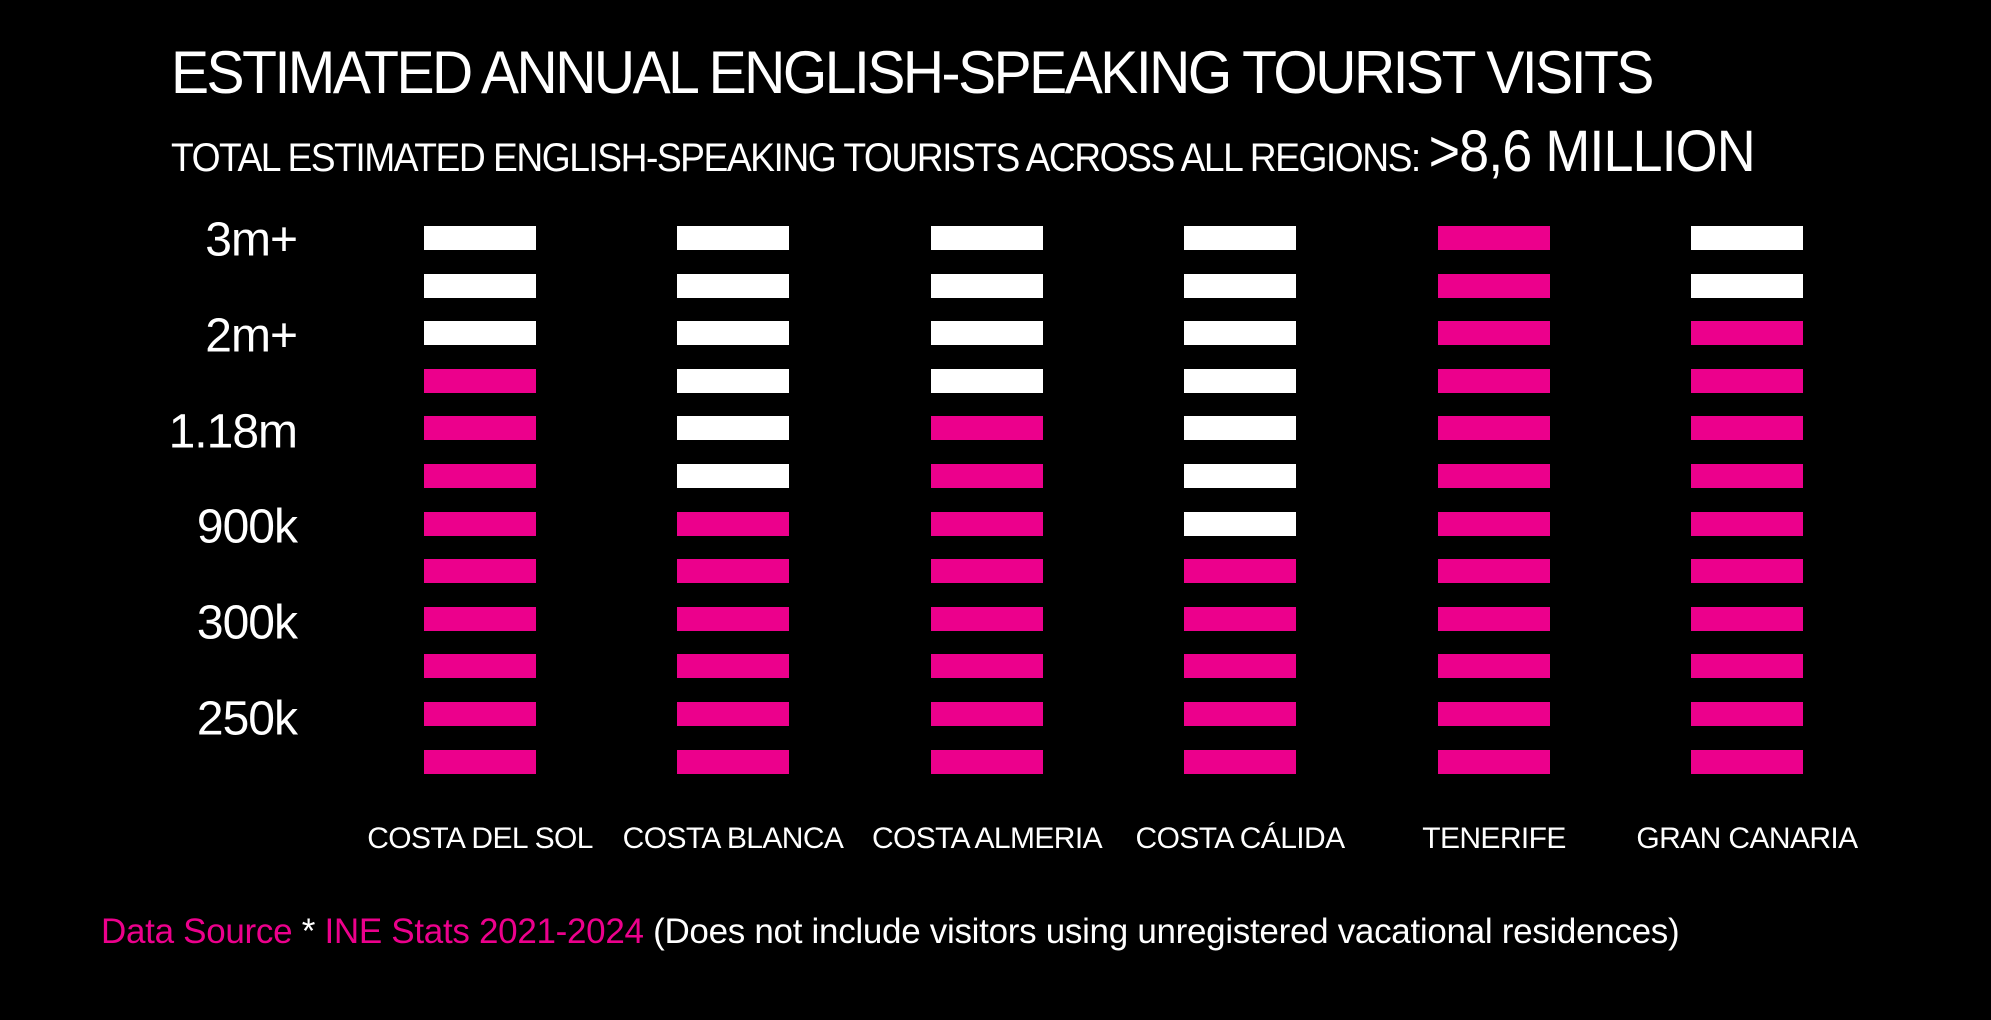 The image size is (1991, 1020). I want to click on category-label: GRAN CANARIA, so click(1747, 838).